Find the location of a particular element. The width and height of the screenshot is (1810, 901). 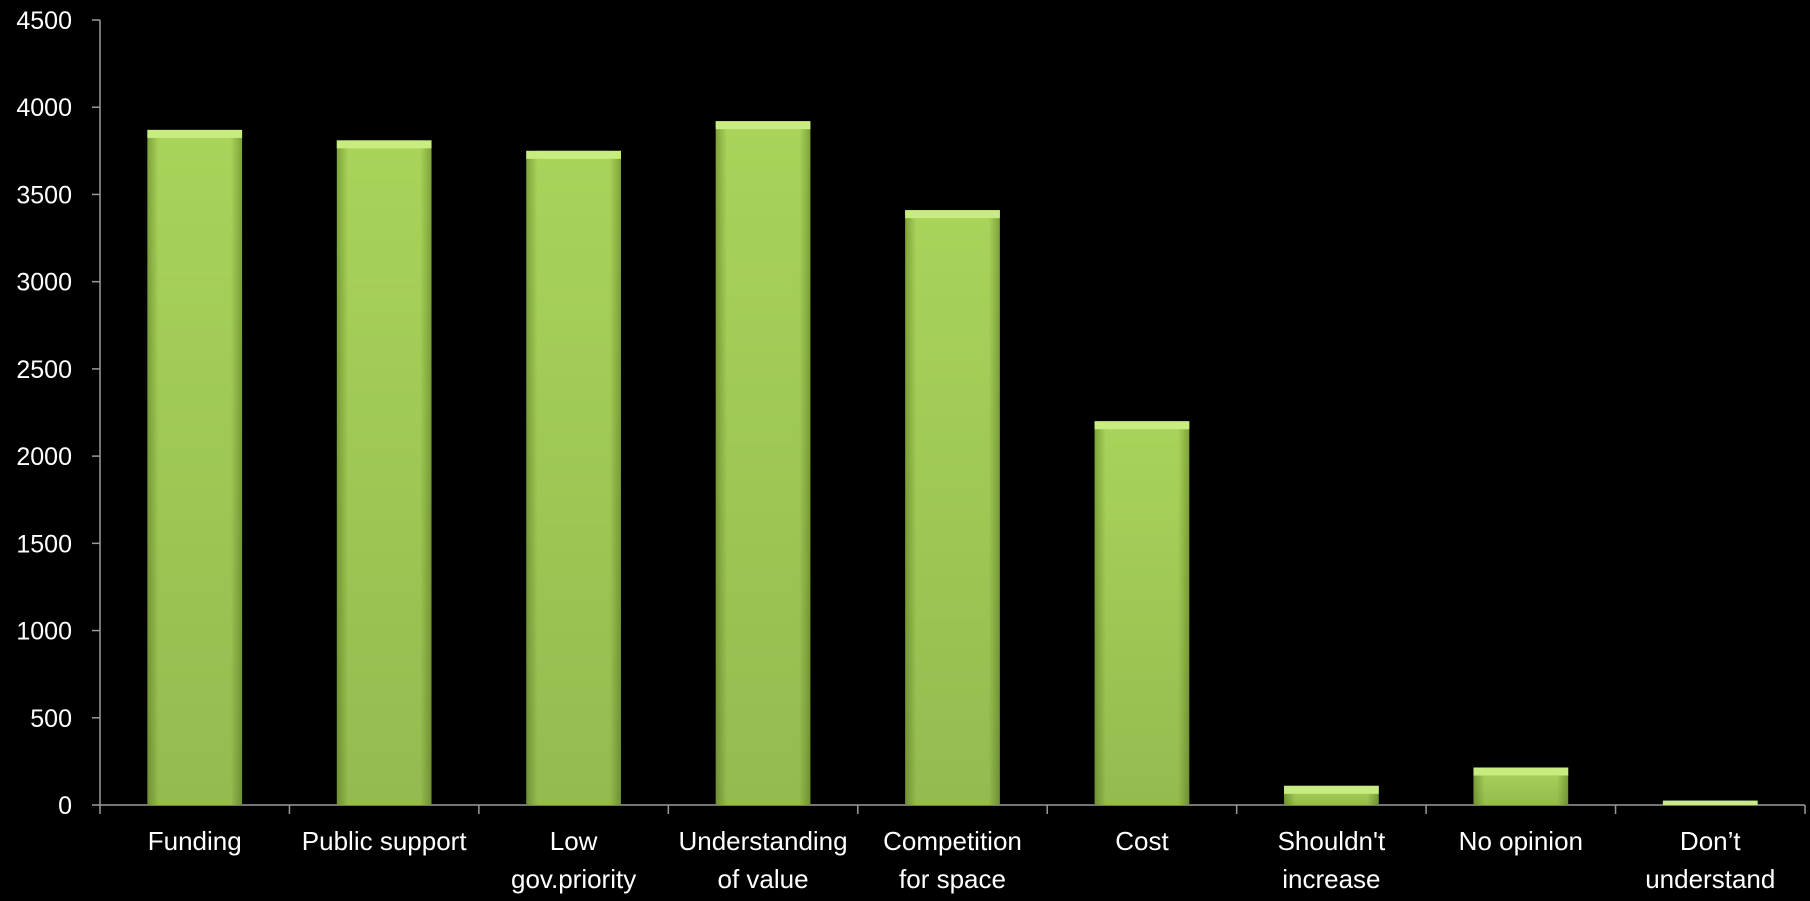

y-tick-label: 500 is located at coordinates (51, 719).